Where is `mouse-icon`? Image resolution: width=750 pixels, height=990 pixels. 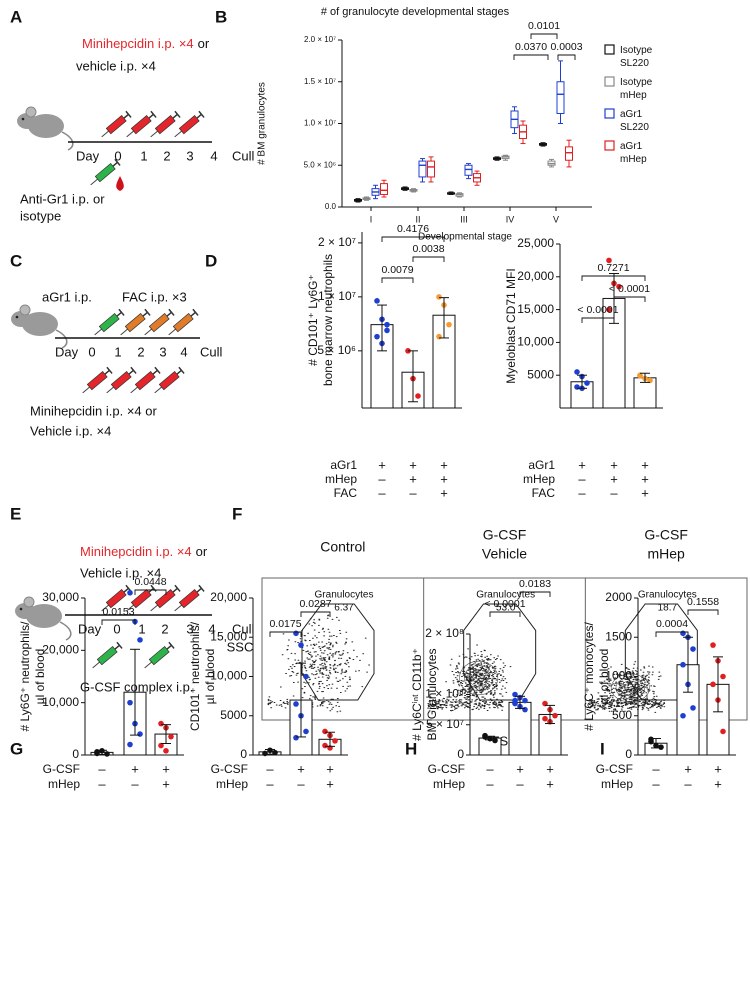
mouse-icon is located at coordinates (45, 128).